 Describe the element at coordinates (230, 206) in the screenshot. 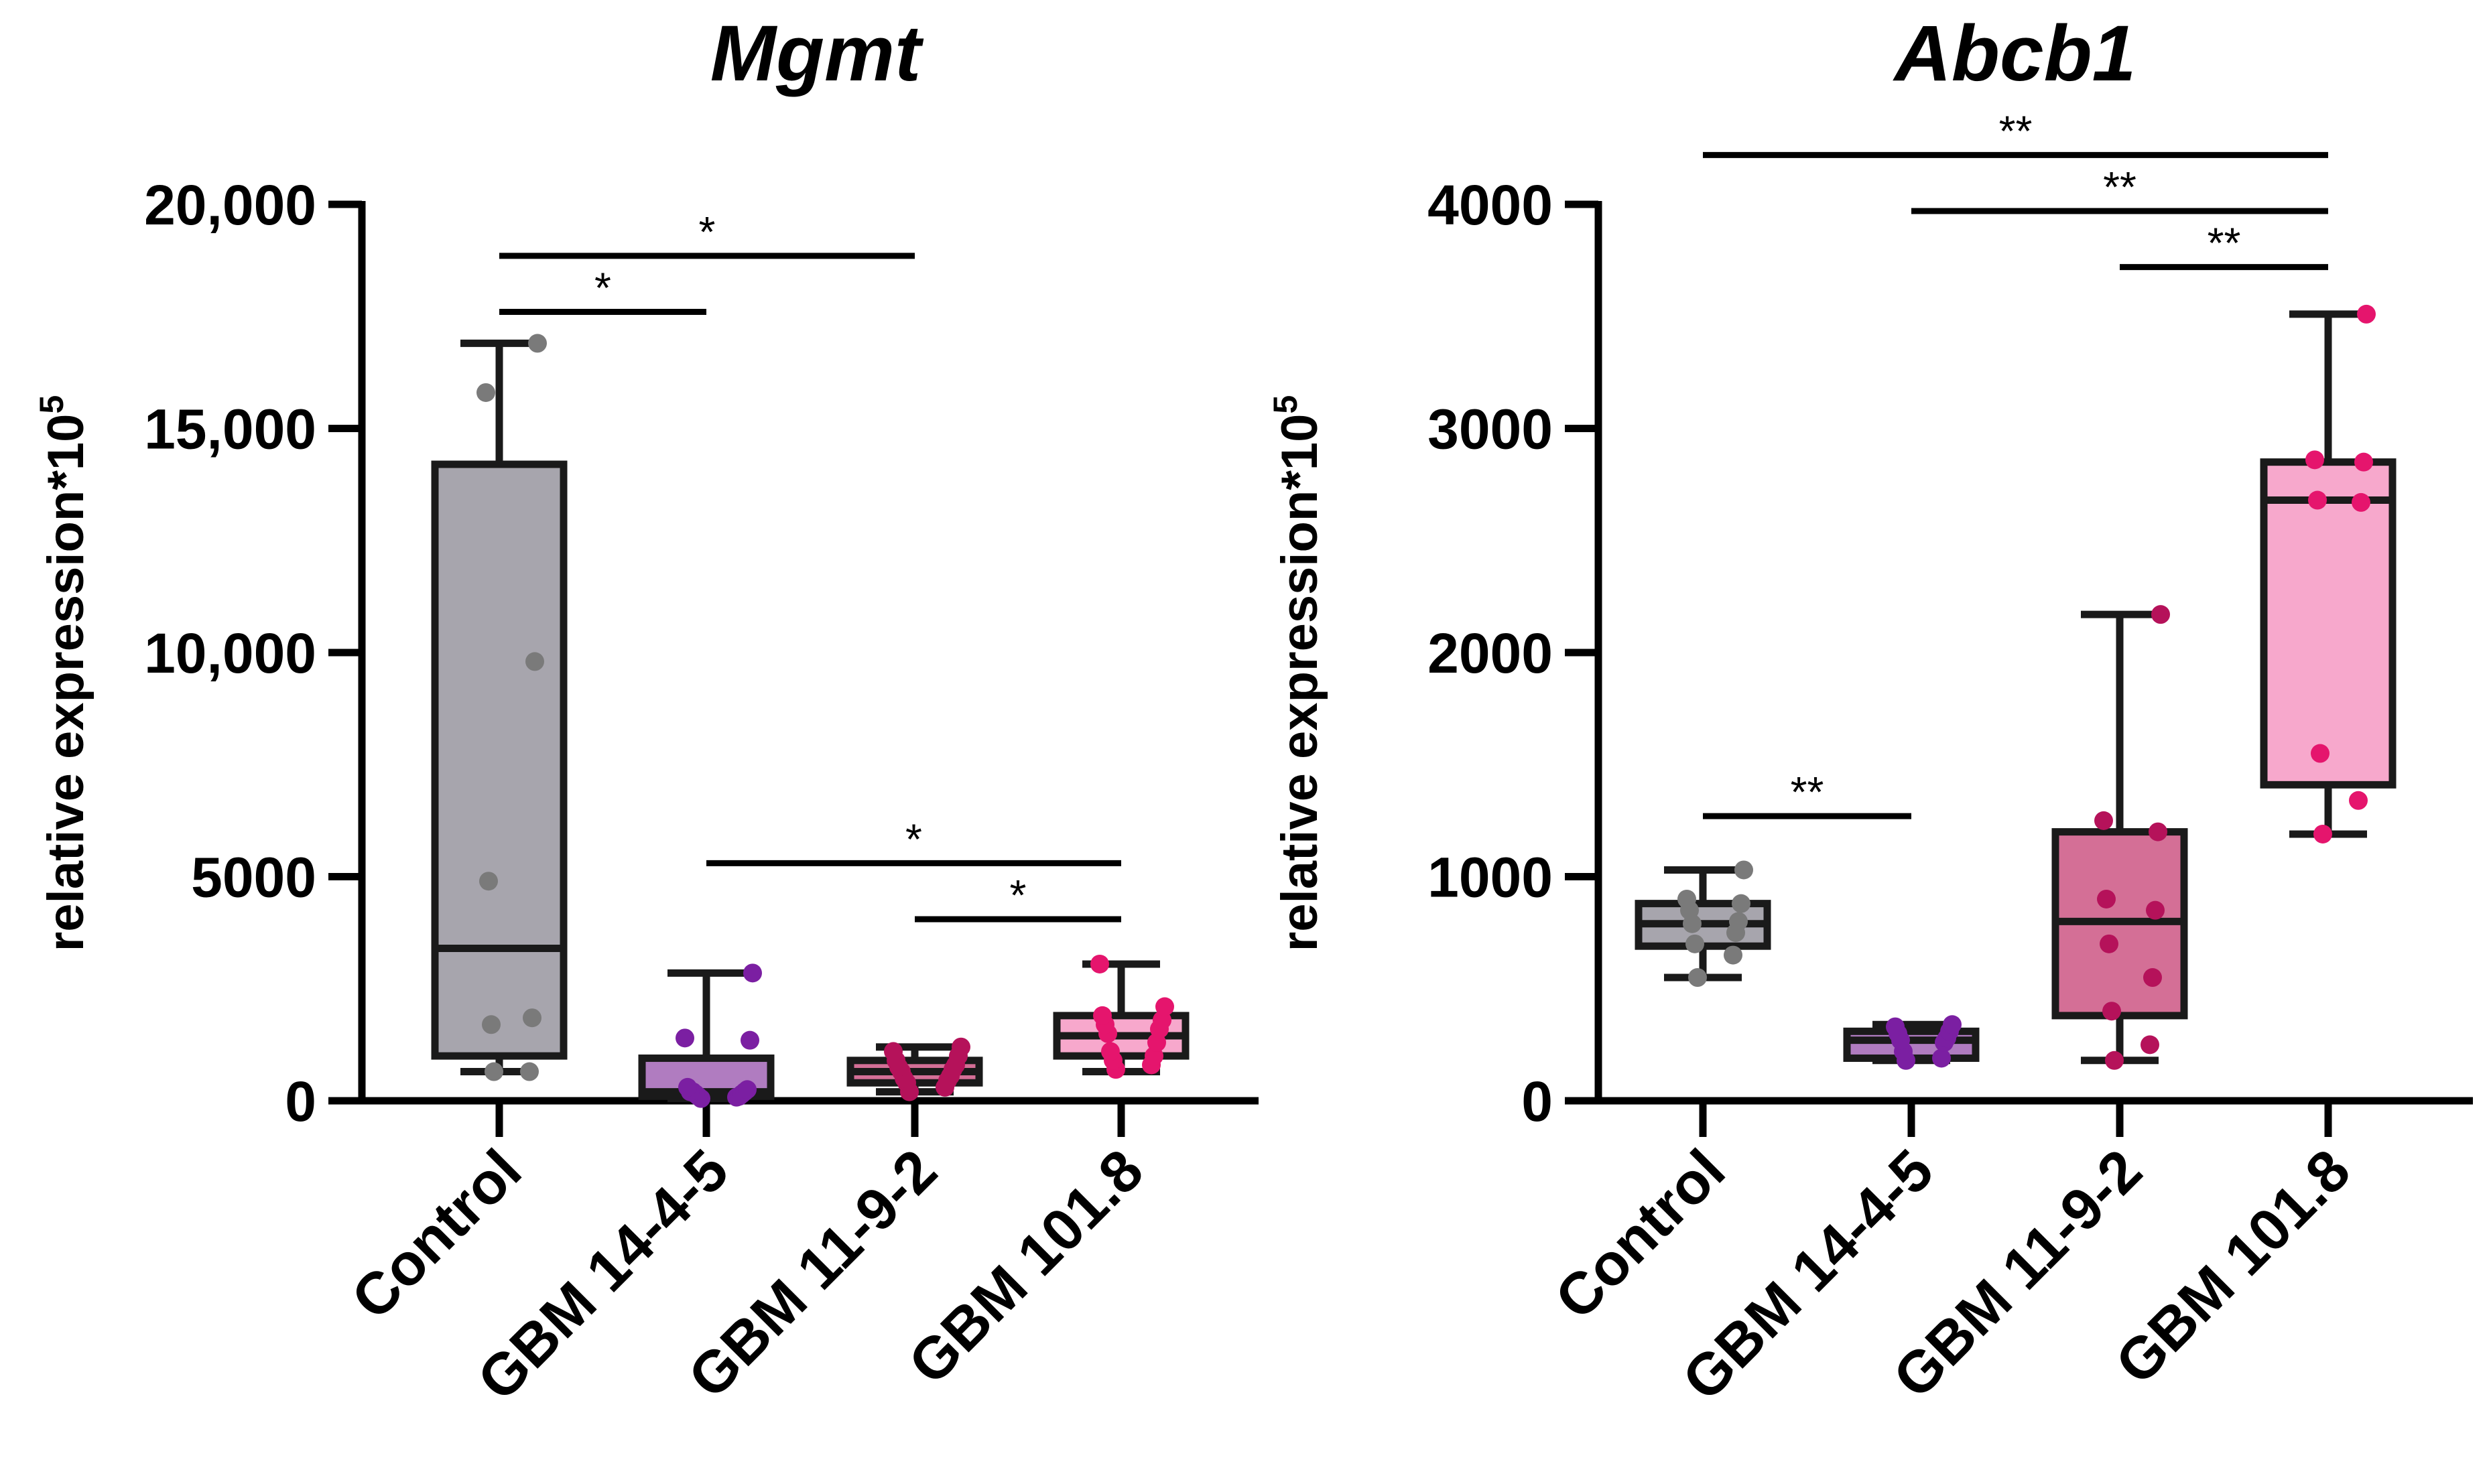

I see `mgmt-y-tick-label: 20,000` at that location.